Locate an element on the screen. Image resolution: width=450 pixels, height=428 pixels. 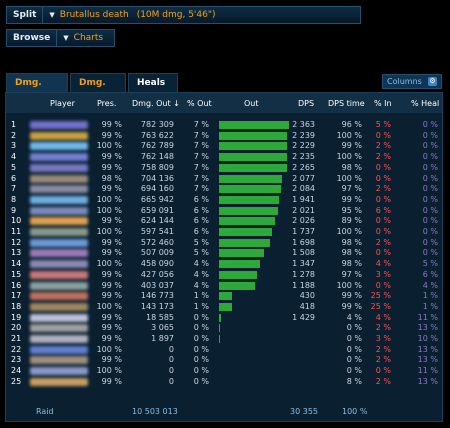
tab-heals: Heals is located at coordinates (153, 82).